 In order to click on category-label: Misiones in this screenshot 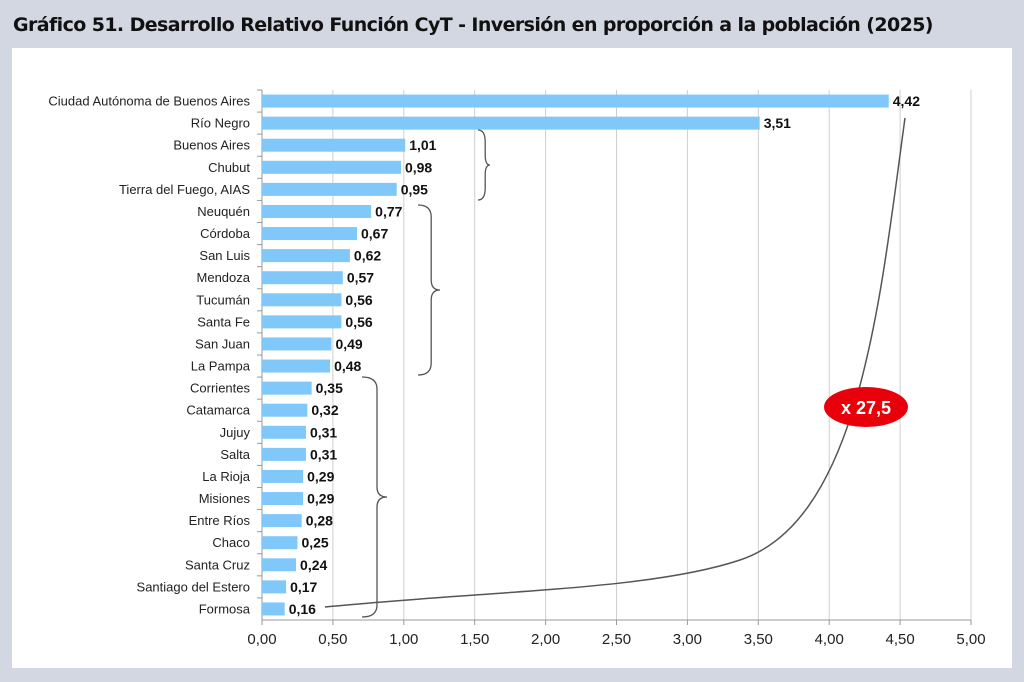, I will do `click(225, 498)`.